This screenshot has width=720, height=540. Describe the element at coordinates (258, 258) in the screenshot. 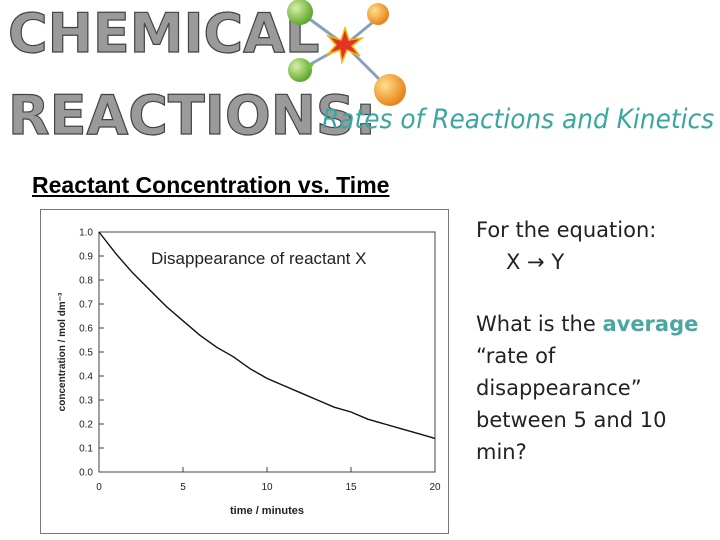

I see `chart-annotation: Disappearance of reactant X` at that location.